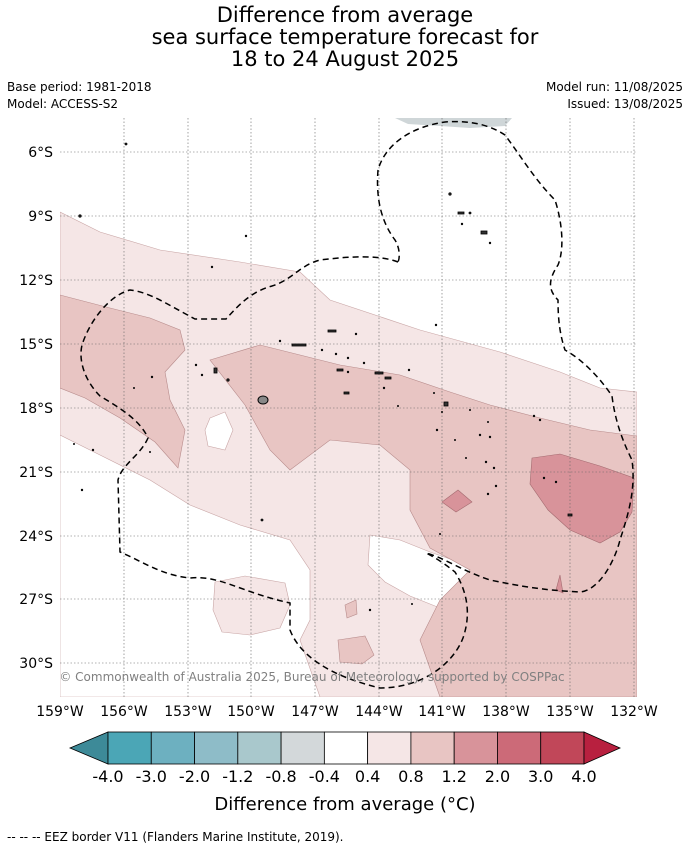 The height and width of the screenshot is (850, 690). What do you see at coordinates (442, 712) in the screenshot?
I see `lon-label: 141°W` at bounding box center [442, 712].